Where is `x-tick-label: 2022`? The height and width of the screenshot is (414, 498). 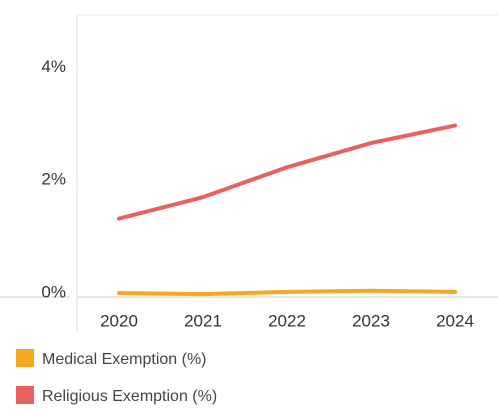
x-tick-label: 2022 is located at coordinates (287, 320).